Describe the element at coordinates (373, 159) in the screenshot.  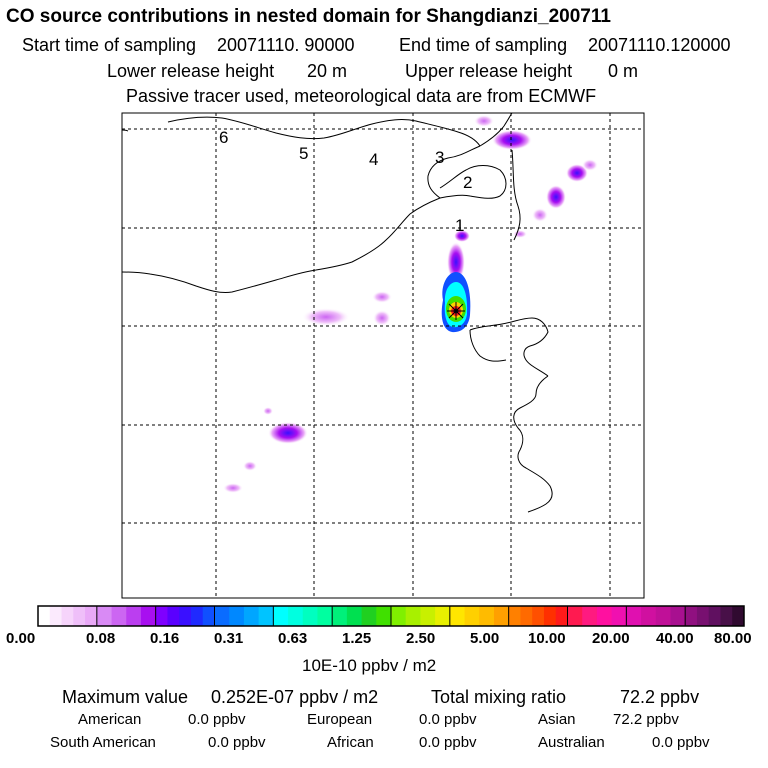
I see `region-label-4: 4` at that location.